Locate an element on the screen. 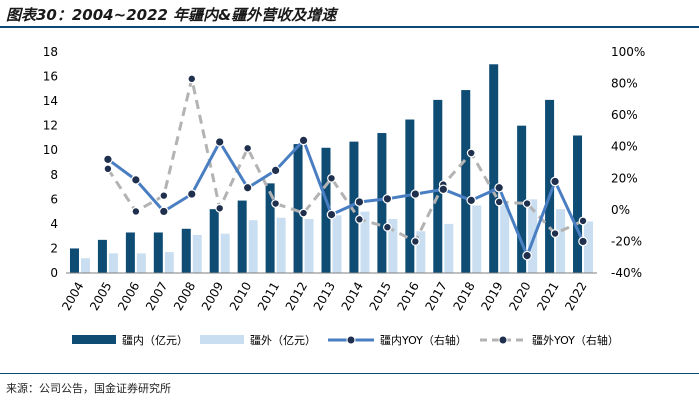 The width and height of the screenshot is (699, 400). x-axis-tick-label: 2010 is located at coordinates (240, 296).